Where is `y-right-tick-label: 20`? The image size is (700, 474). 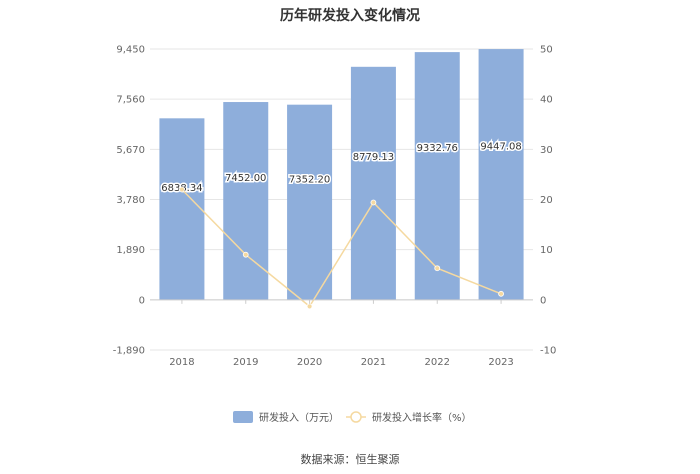
y-right-tick-label: 20 is located at coordinates (546, 200).